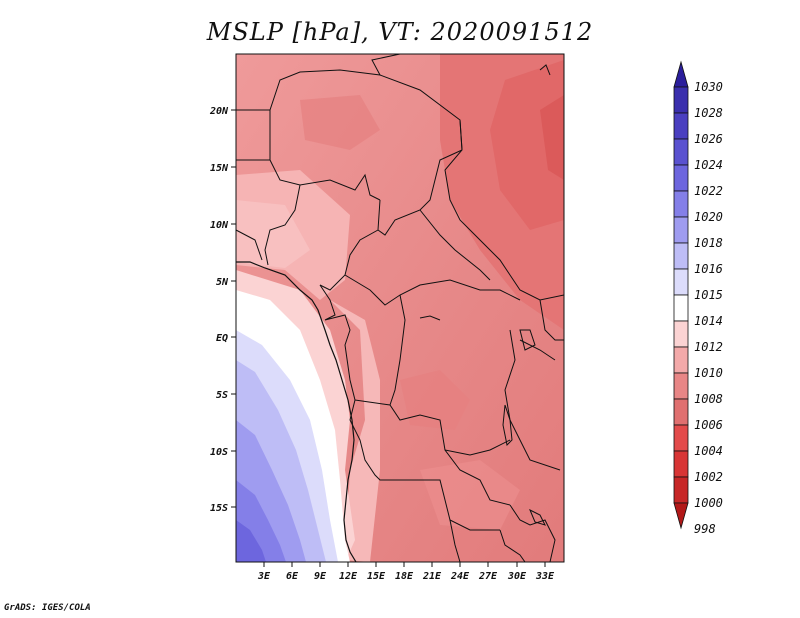  I want to click on colorbar-label: 998, so click(705, 529).